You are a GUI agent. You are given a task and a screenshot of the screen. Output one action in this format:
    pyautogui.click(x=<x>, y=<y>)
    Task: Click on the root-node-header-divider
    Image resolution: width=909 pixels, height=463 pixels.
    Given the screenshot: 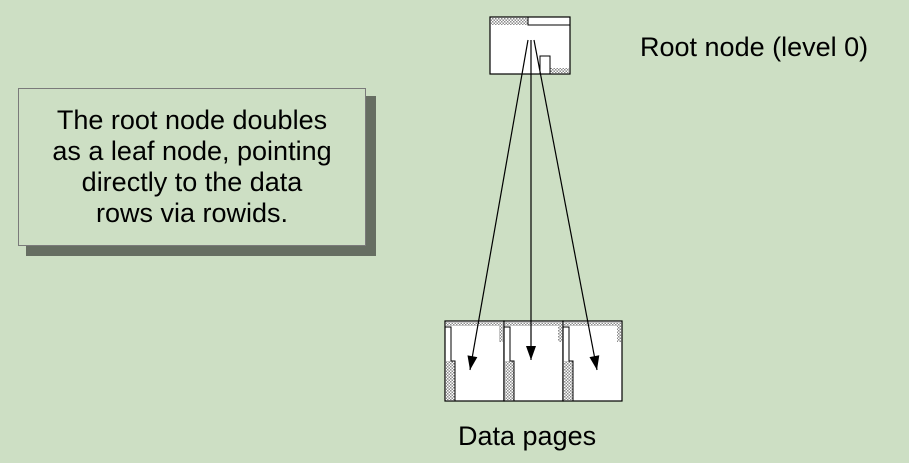 What is the action you would take?
    pyautogui.click(x=548, y=21)
    